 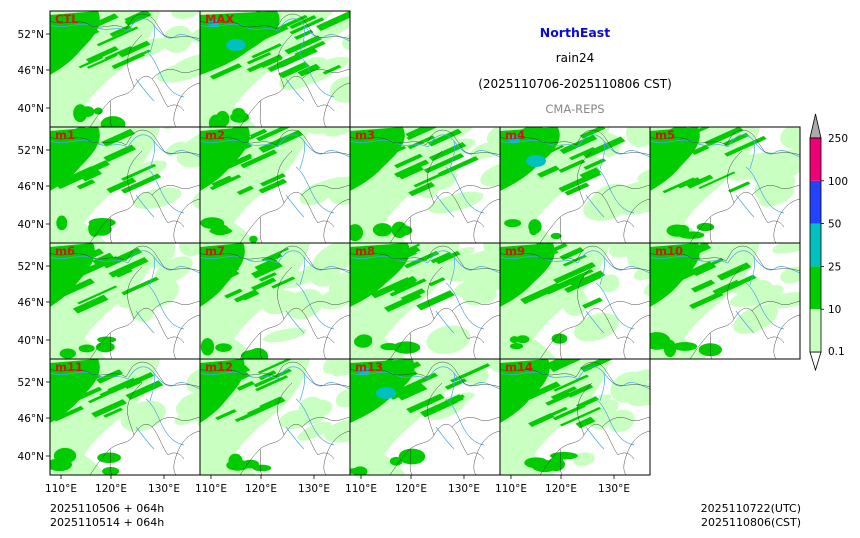 I want to click on panel-label: m11, so click(x=69, y=367).